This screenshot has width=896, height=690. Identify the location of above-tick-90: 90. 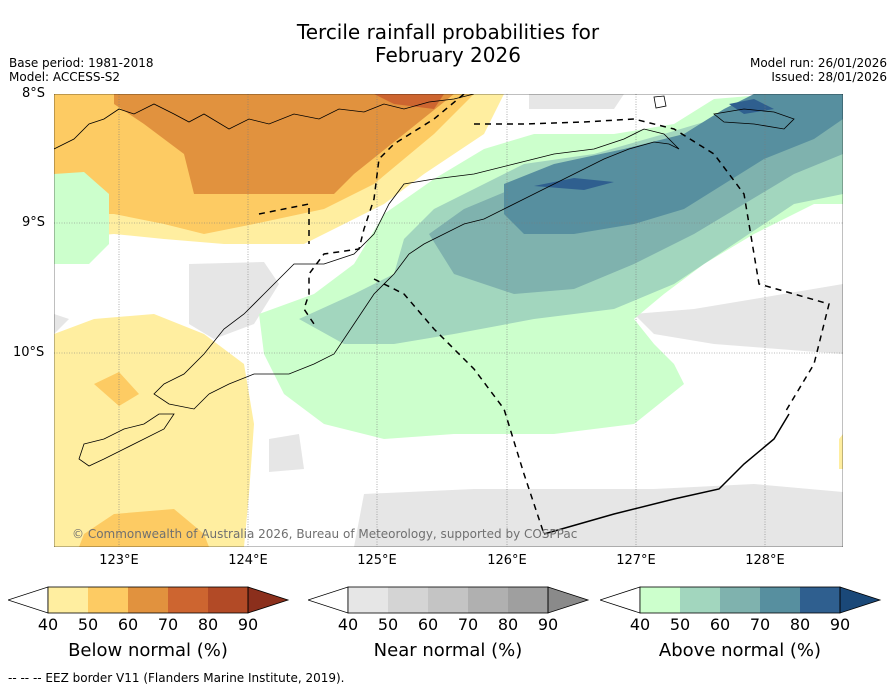
(840, 624).